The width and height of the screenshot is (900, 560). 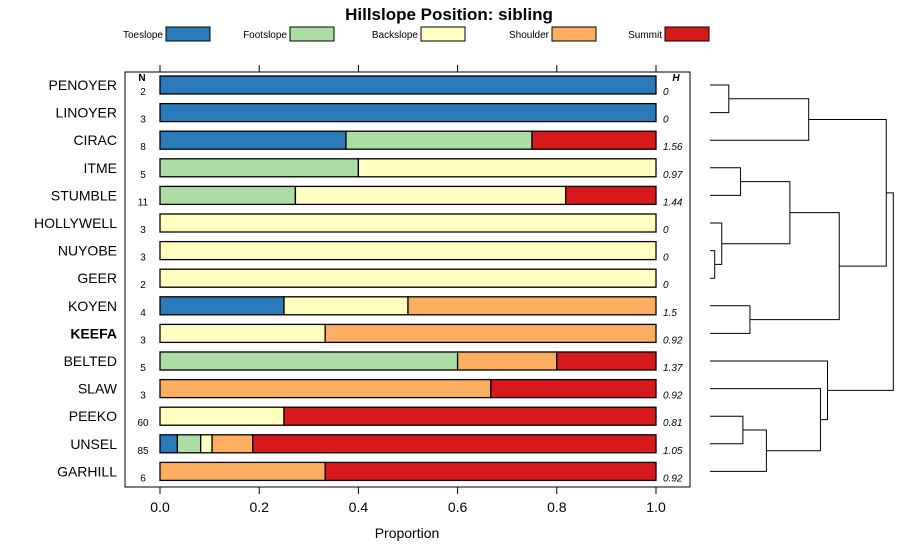 What do you see at coordinates (673, 202) in the screenshot?
I see `h-value-stumble: 1.44` at bounding box center [673, 202].